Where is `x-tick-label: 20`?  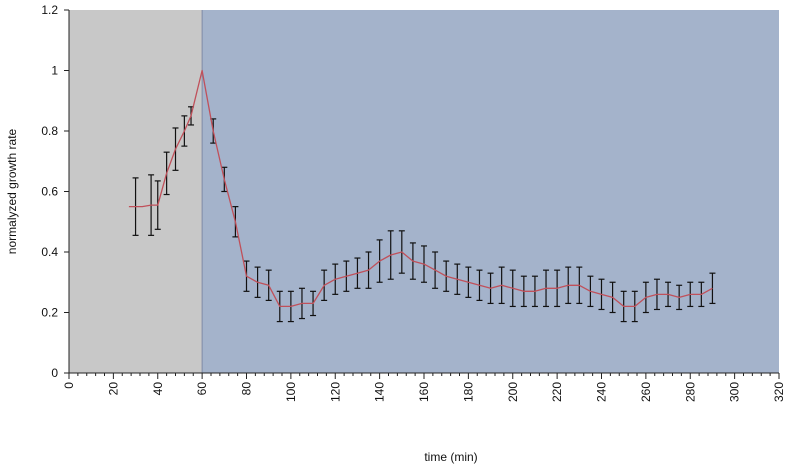 x-tick-label: 20 is located at coordinates (113, 389).